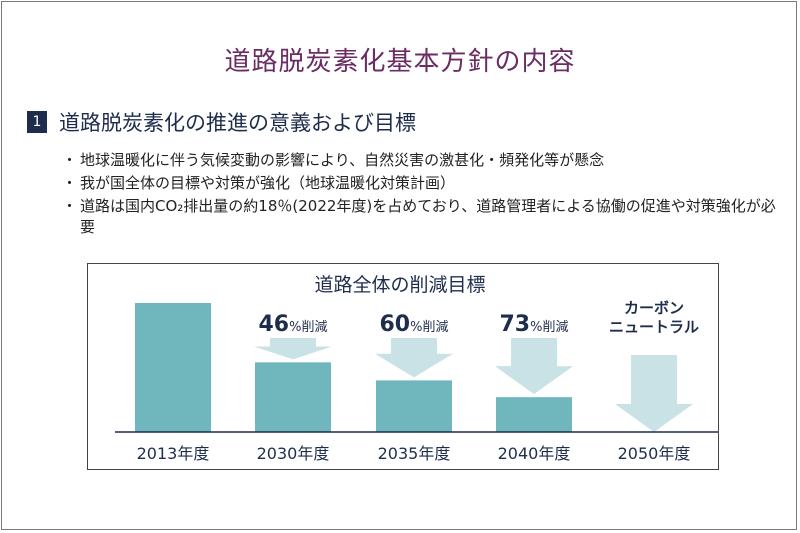 The height and width of the screenshot is (533, 800). What do you see at coordinates (400, 285) in the screenshot?
I see `chart-title: 道路全体の削減目標` at bounding box center [400, 285].